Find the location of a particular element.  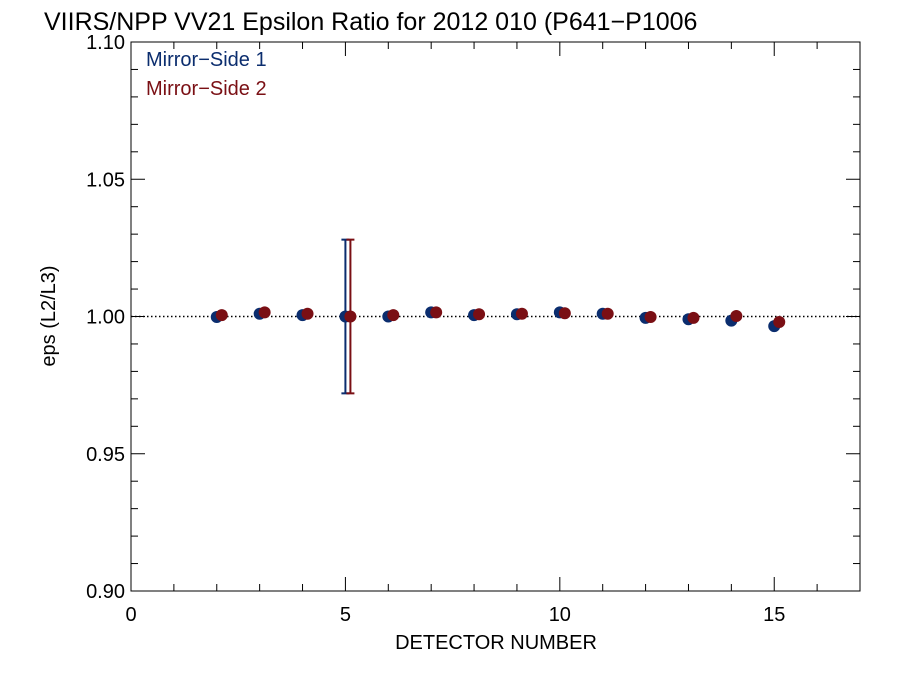

x-axis-label: DETECTOR NUMBER is located at coordinates (496, 643).